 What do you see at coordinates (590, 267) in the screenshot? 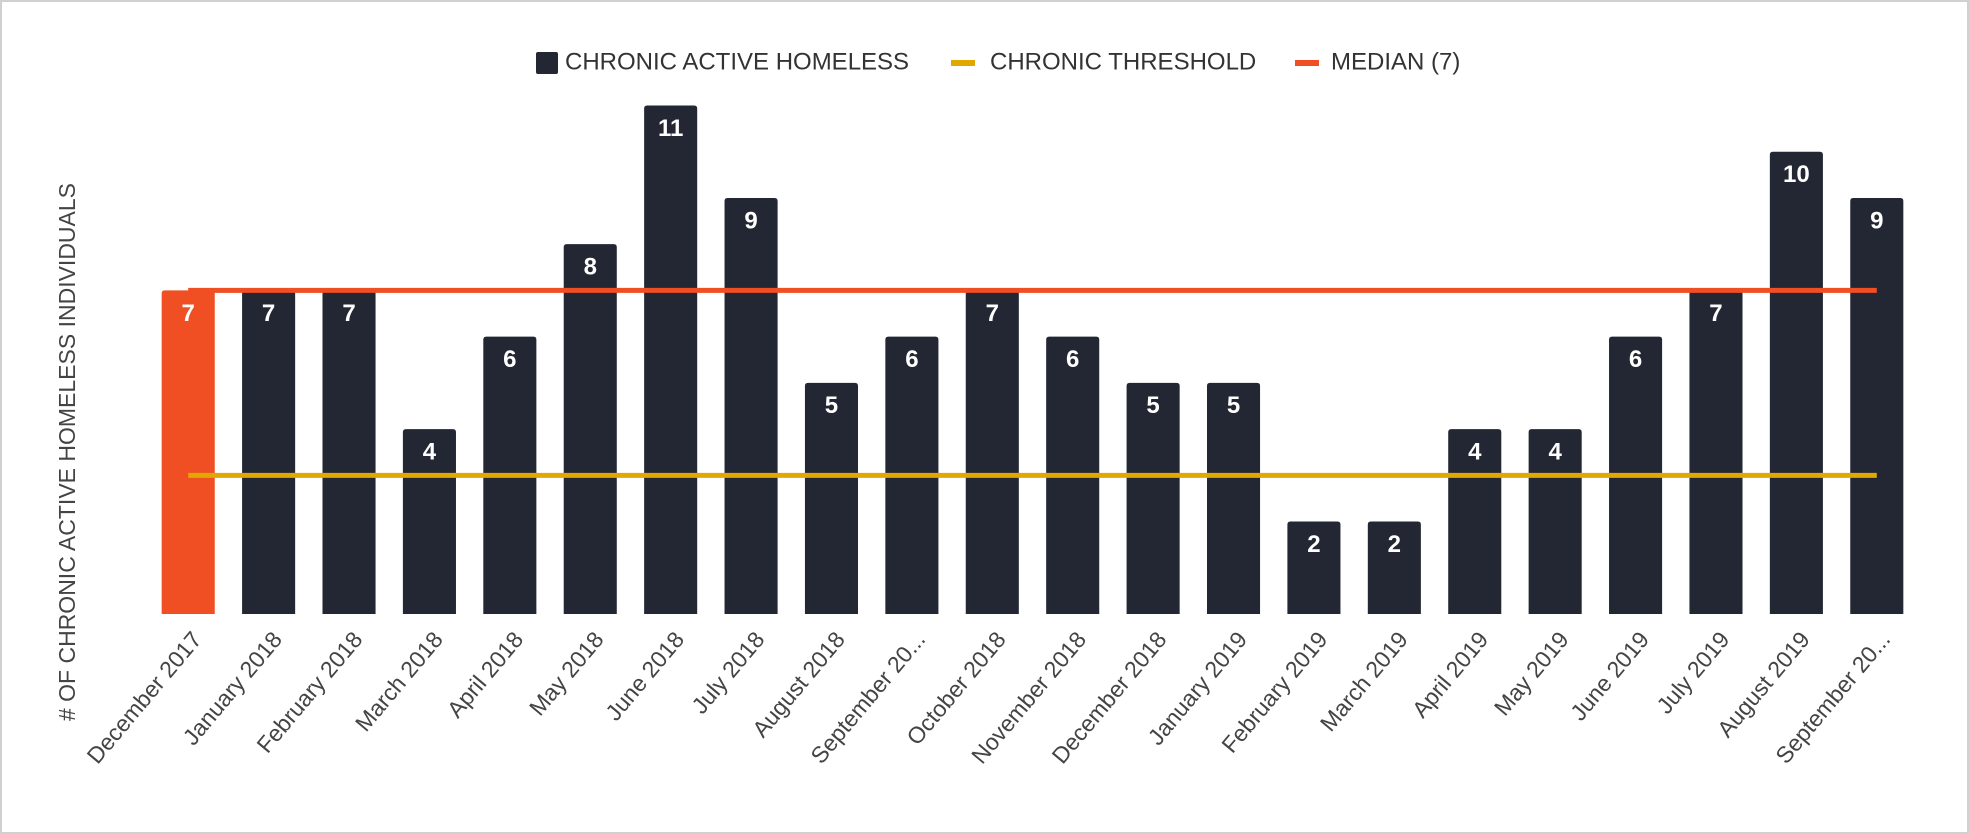
I see `value-label: 8` at bounding box center [590, 267].